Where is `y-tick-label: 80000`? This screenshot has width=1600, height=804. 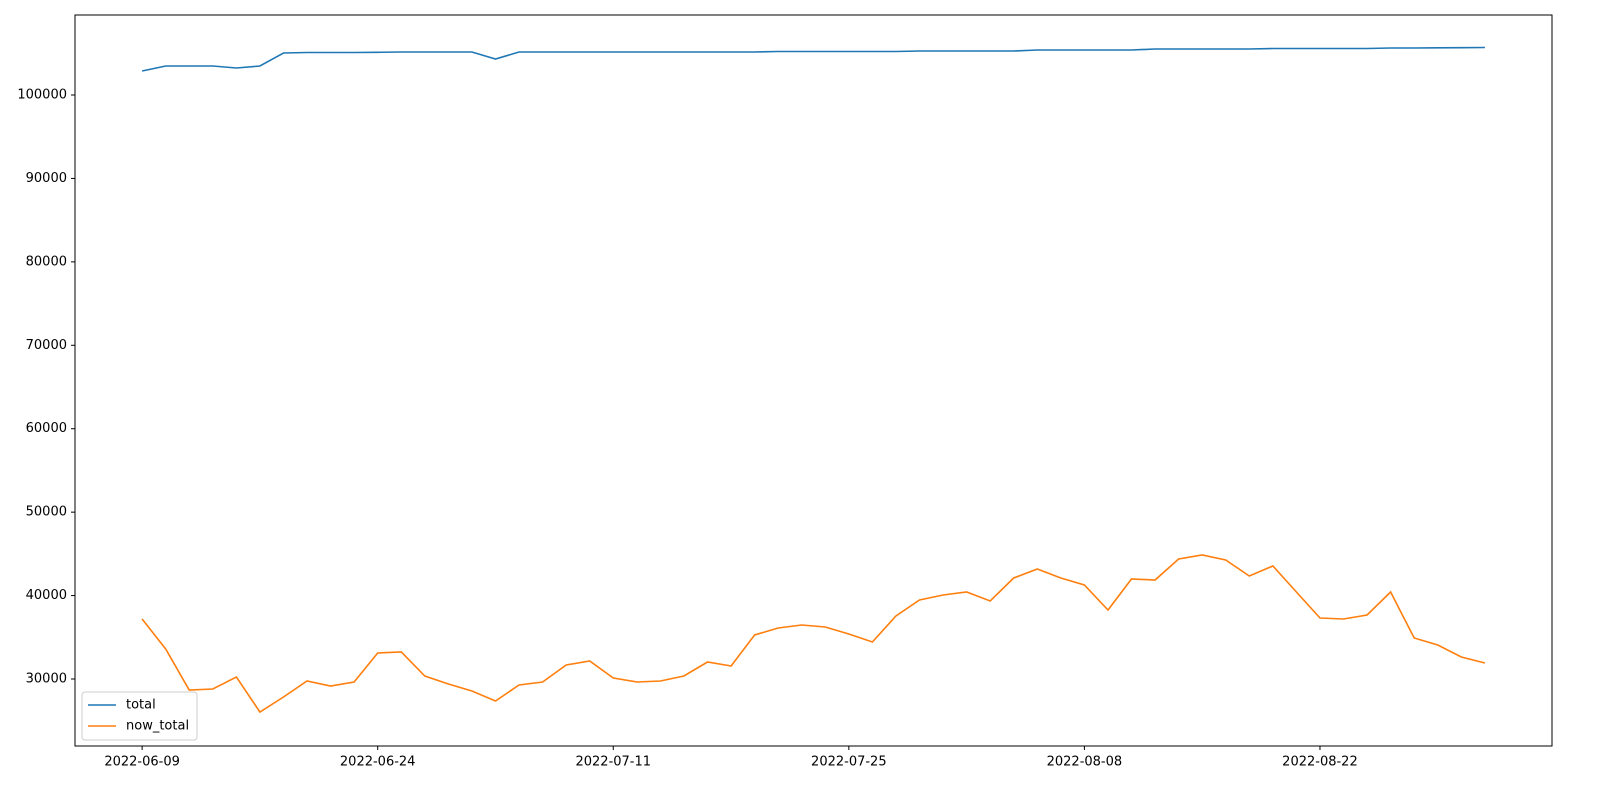
y-tick-label: 80000 is located at coordinates (46, 261).